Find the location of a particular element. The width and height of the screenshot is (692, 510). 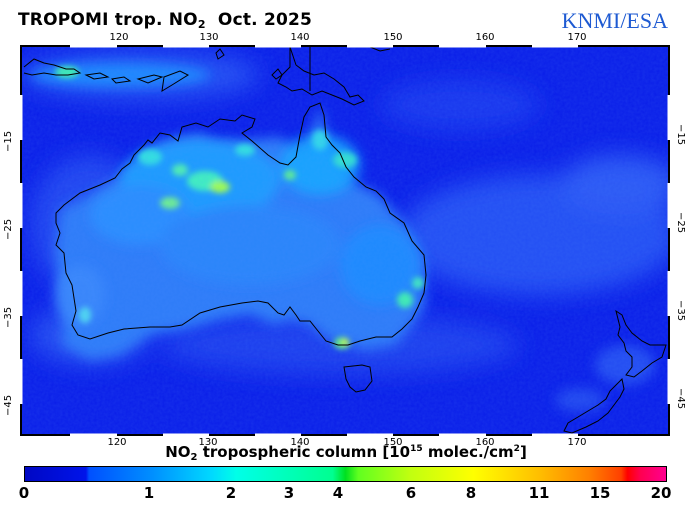

colorbar-tick: 2 is located at coordinates (231, 493).